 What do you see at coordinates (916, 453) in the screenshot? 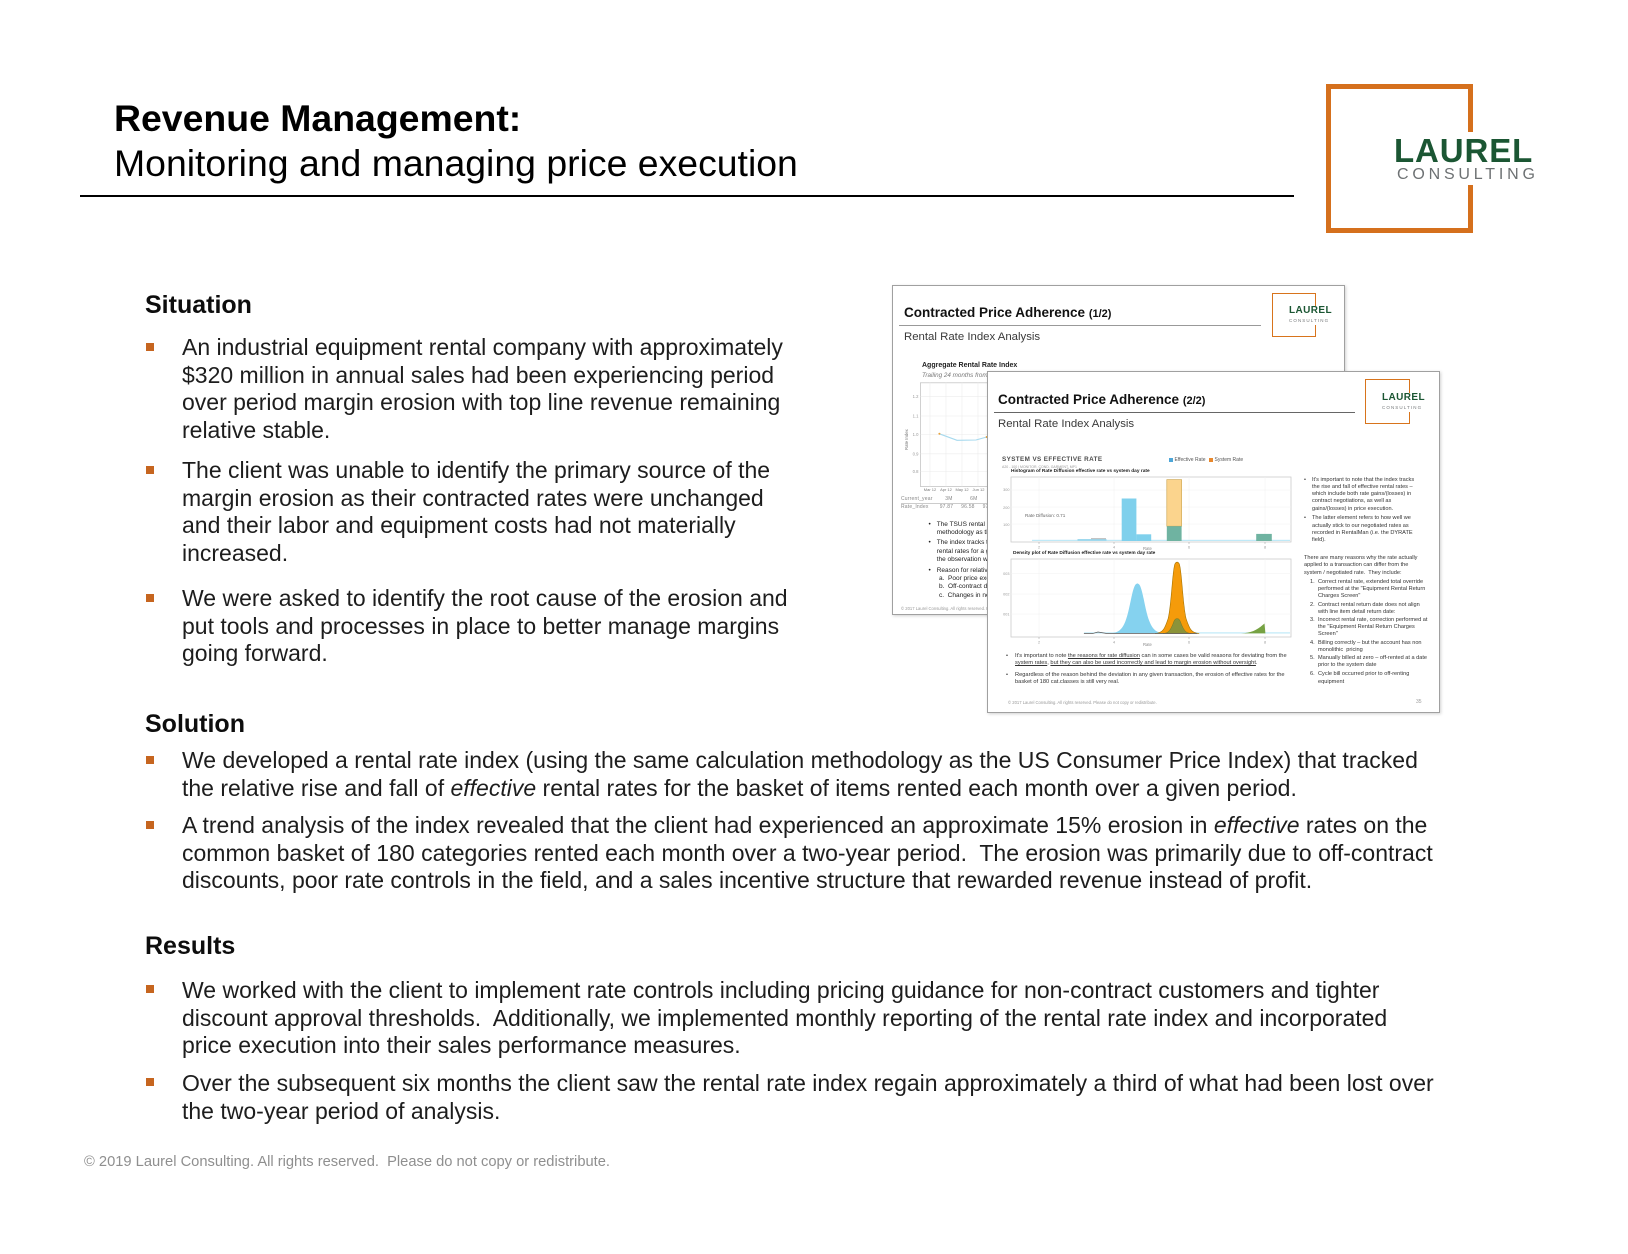
I see `svg-text: 0.9` at bounding box center [916, 453].